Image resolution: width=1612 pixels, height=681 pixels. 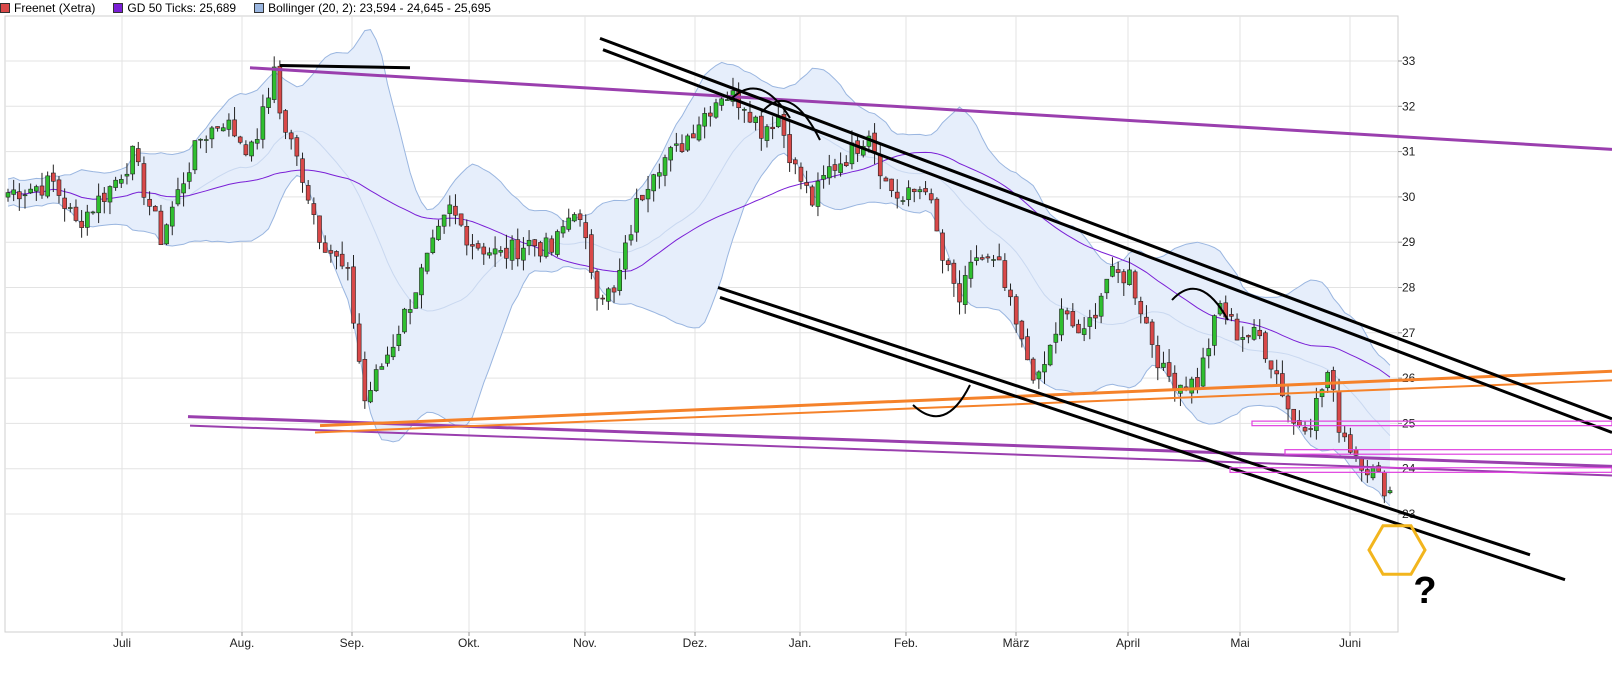 I want to click on trend-line-orange, so click(x=965, y=398).